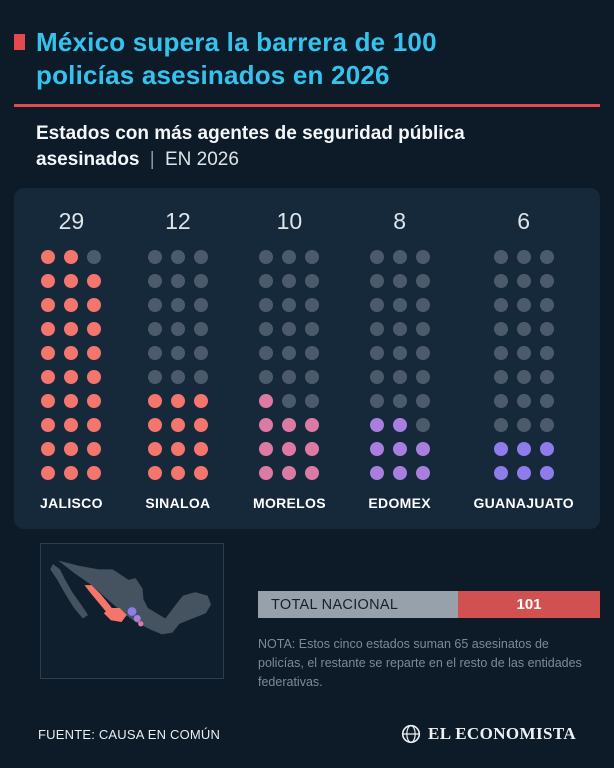 The height and width of the screenshot is (768, 614). Describe the element at coordinates (132, 611) in the screenshot. I see `map-region-guanajuato` at that location.